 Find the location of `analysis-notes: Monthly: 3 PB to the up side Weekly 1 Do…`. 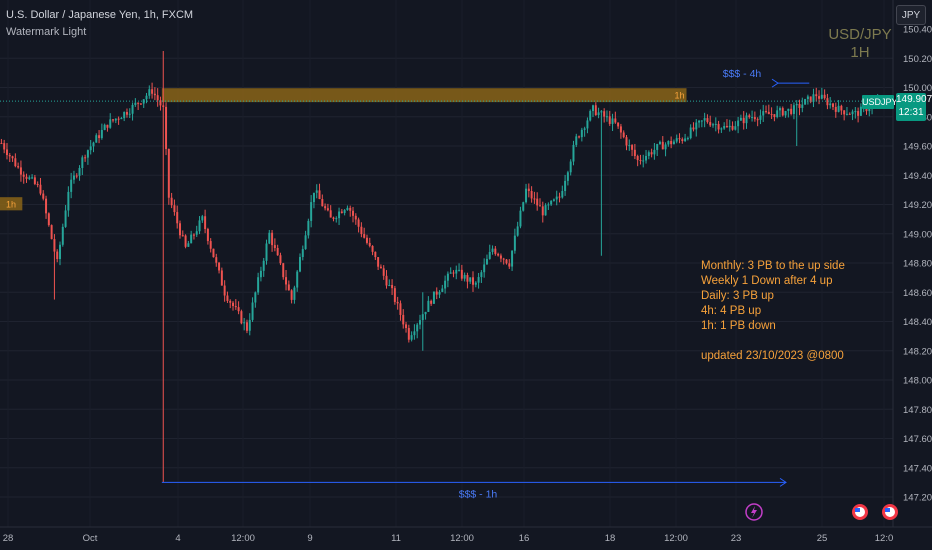

analysis-notes: Monthly: 3 PB to the up side Weekly 1 Do… is located at coordinates (773, 311).